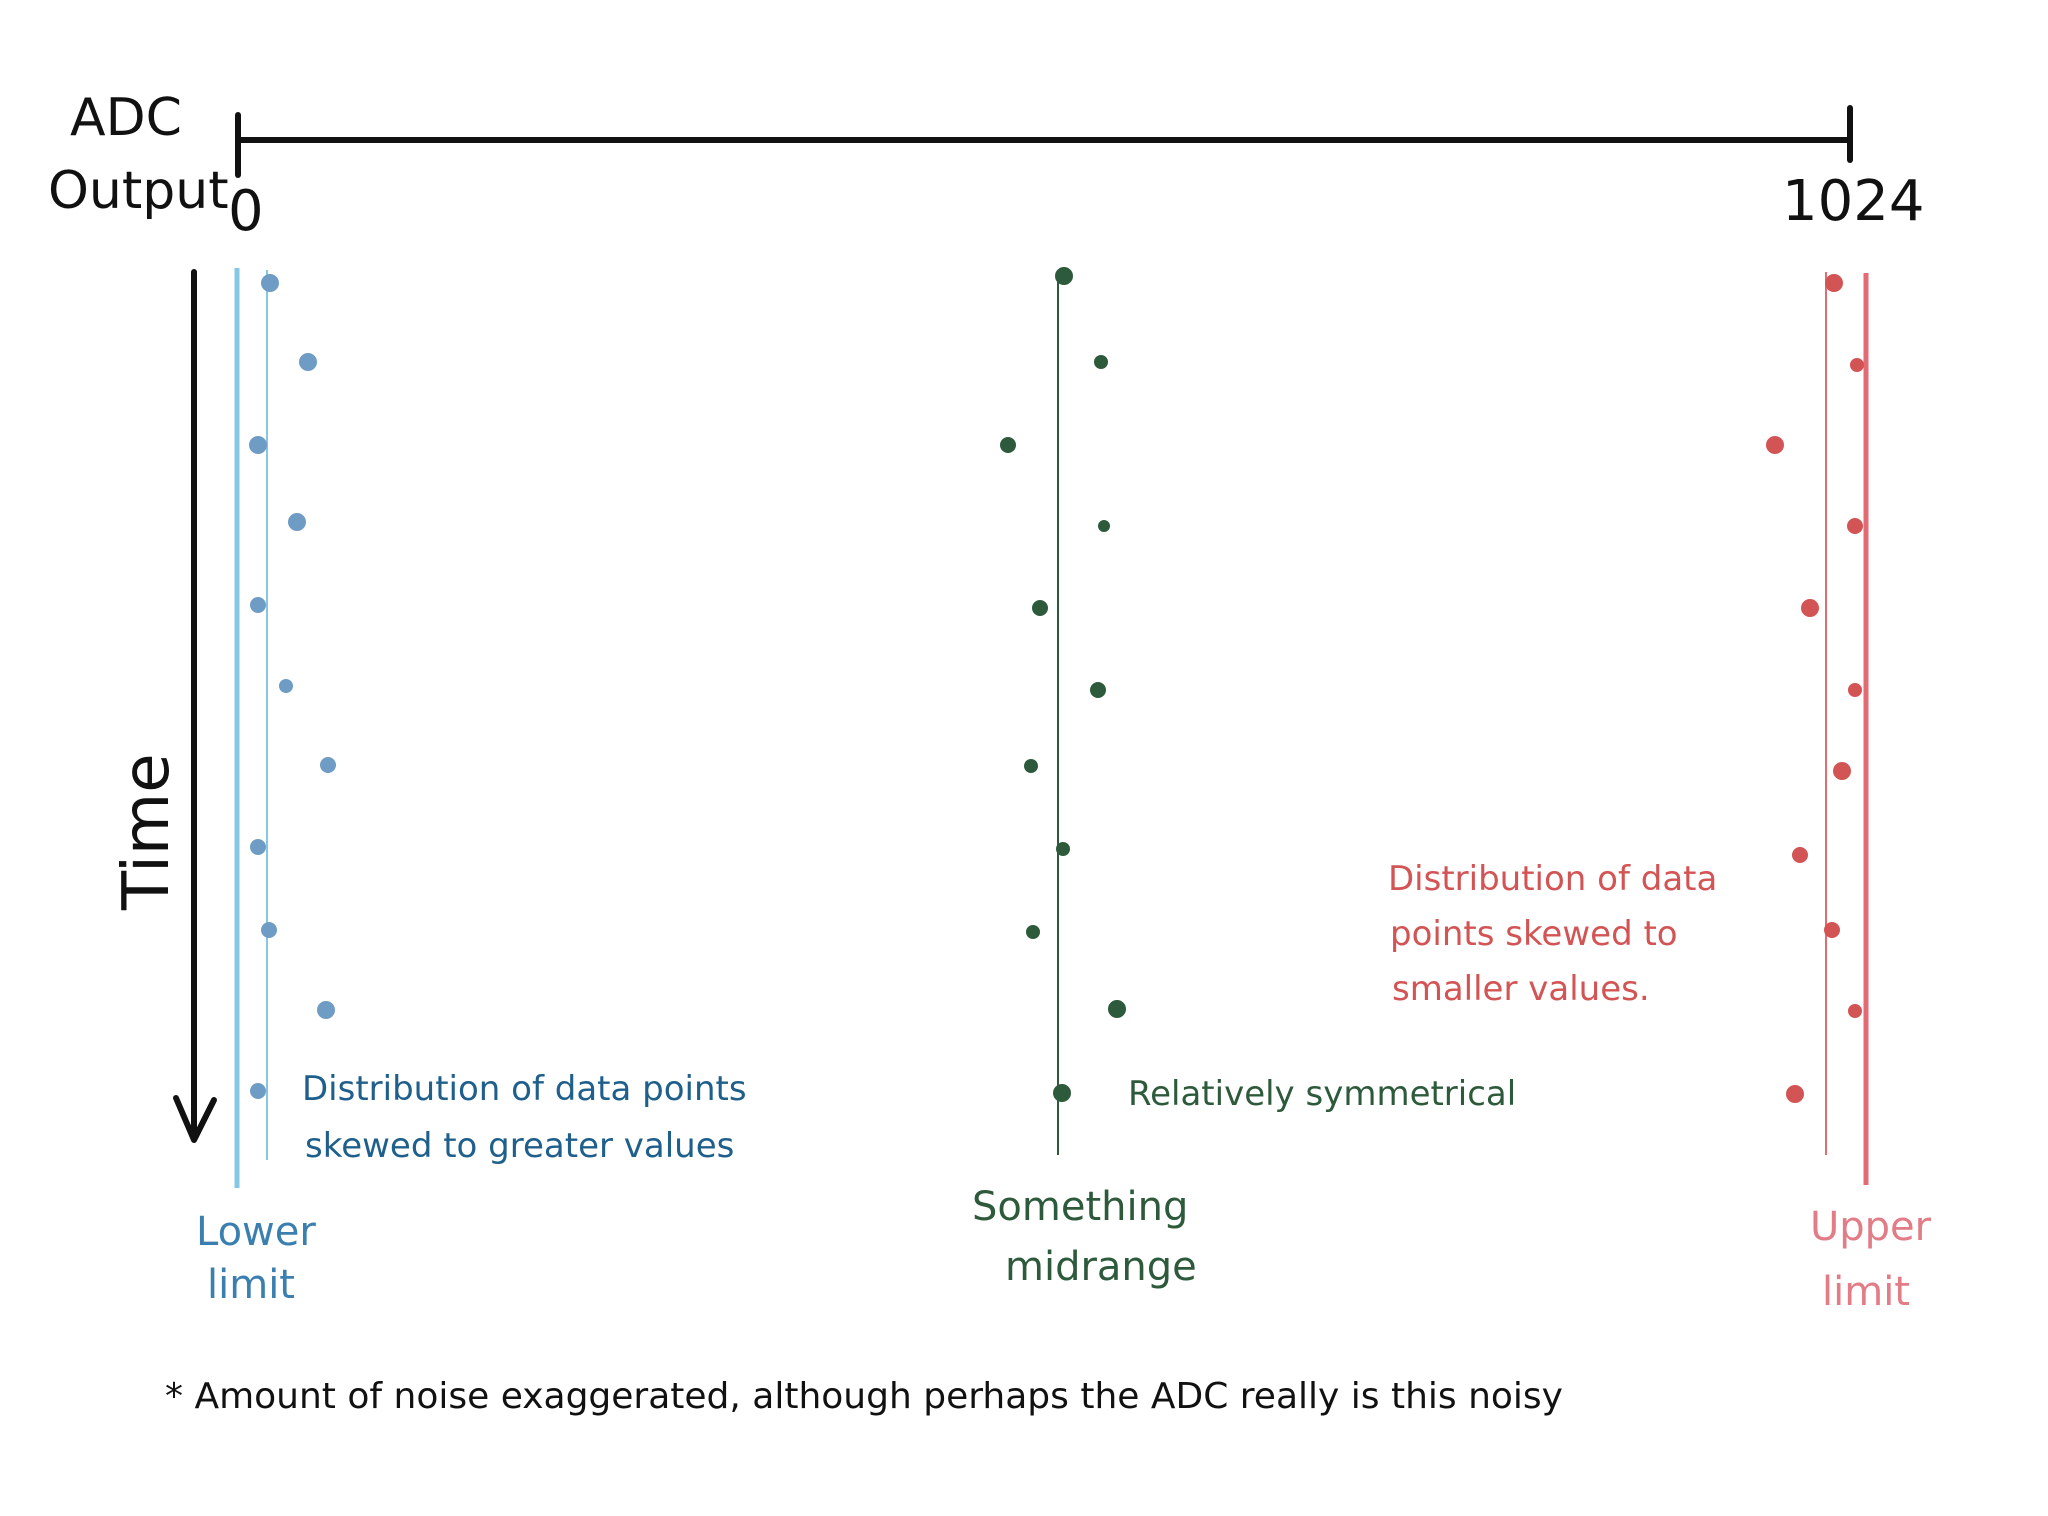  I want to click on upper-limit-label-line1: Upper, so click(1871, 1227).